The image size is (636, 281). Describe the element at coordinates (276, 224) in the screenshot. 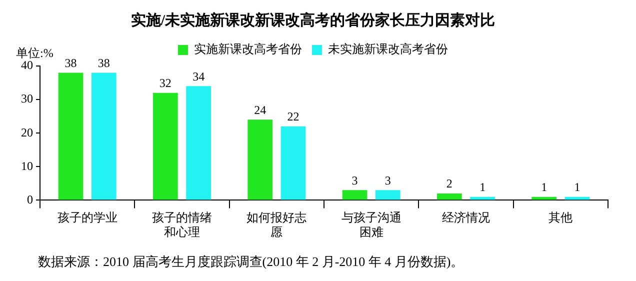

I see `x-tick-label: 如何报好志愿` at that location.